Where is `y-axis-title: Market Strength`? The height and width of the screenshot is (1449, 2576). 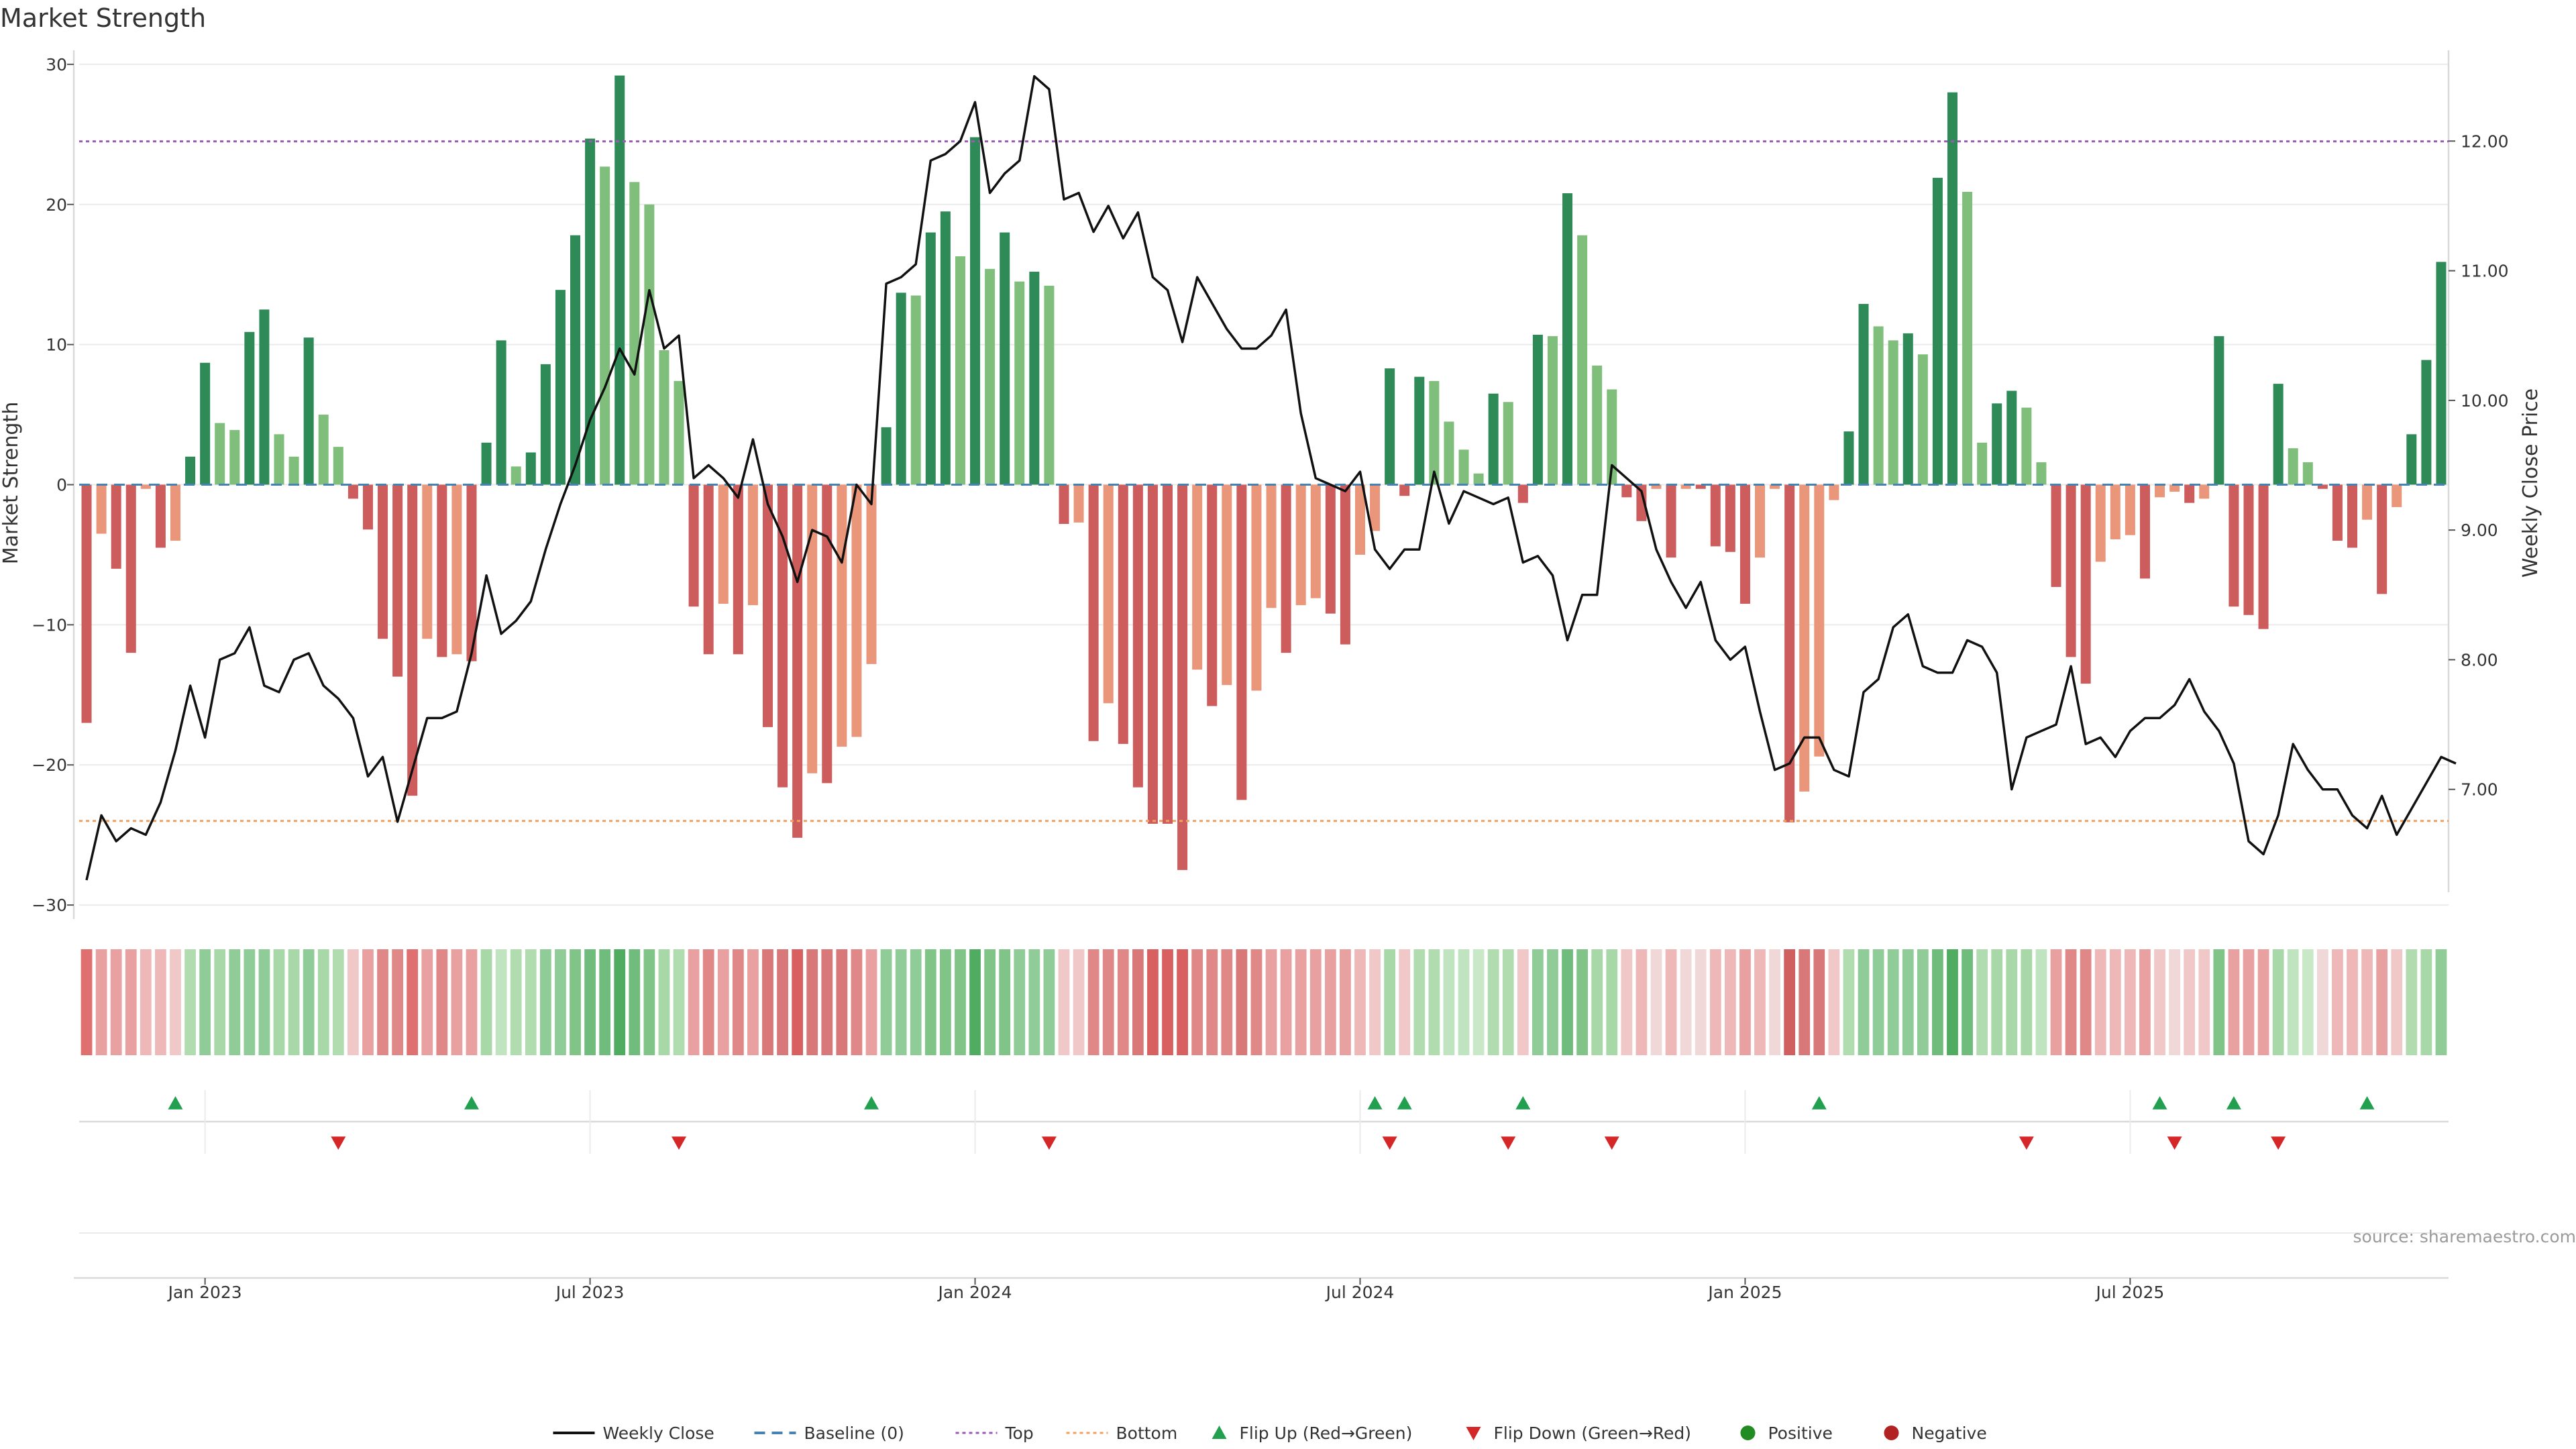 y-axis-title: Market Strength is located at coordinates (11, 483).